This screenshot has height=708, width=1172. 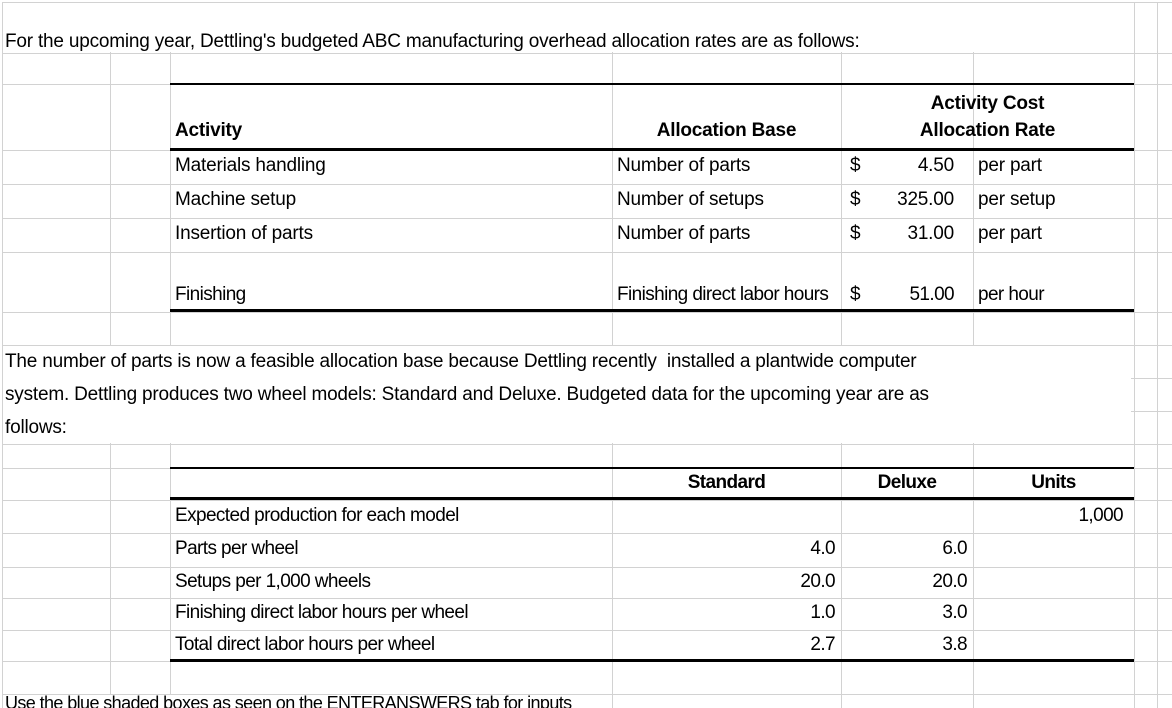 I want to click on budget-row-standard: 2.7, so click(x=726, y=645).